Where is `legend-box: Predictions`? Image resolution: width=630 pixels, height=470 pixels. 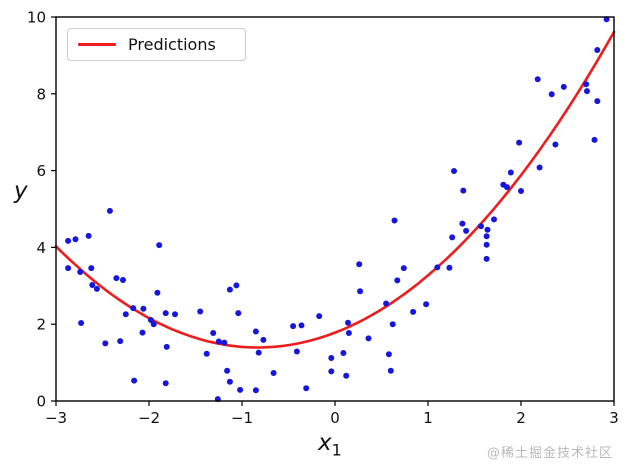 legend-box: Predictions is located at coordinates (156, 44).